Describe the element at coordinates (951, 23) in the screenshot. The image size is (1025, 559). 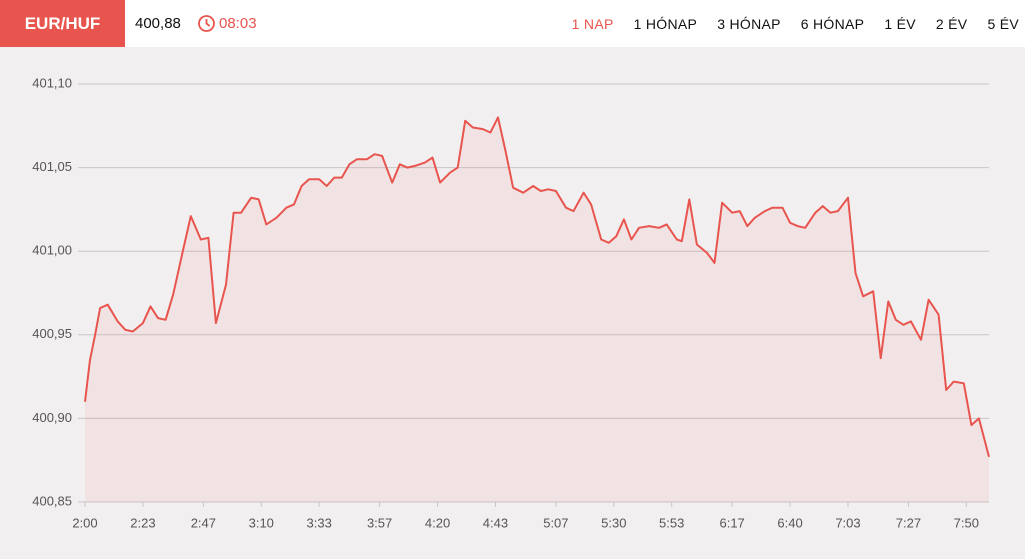
I see `period-tab: 2 ÉV` at that location.